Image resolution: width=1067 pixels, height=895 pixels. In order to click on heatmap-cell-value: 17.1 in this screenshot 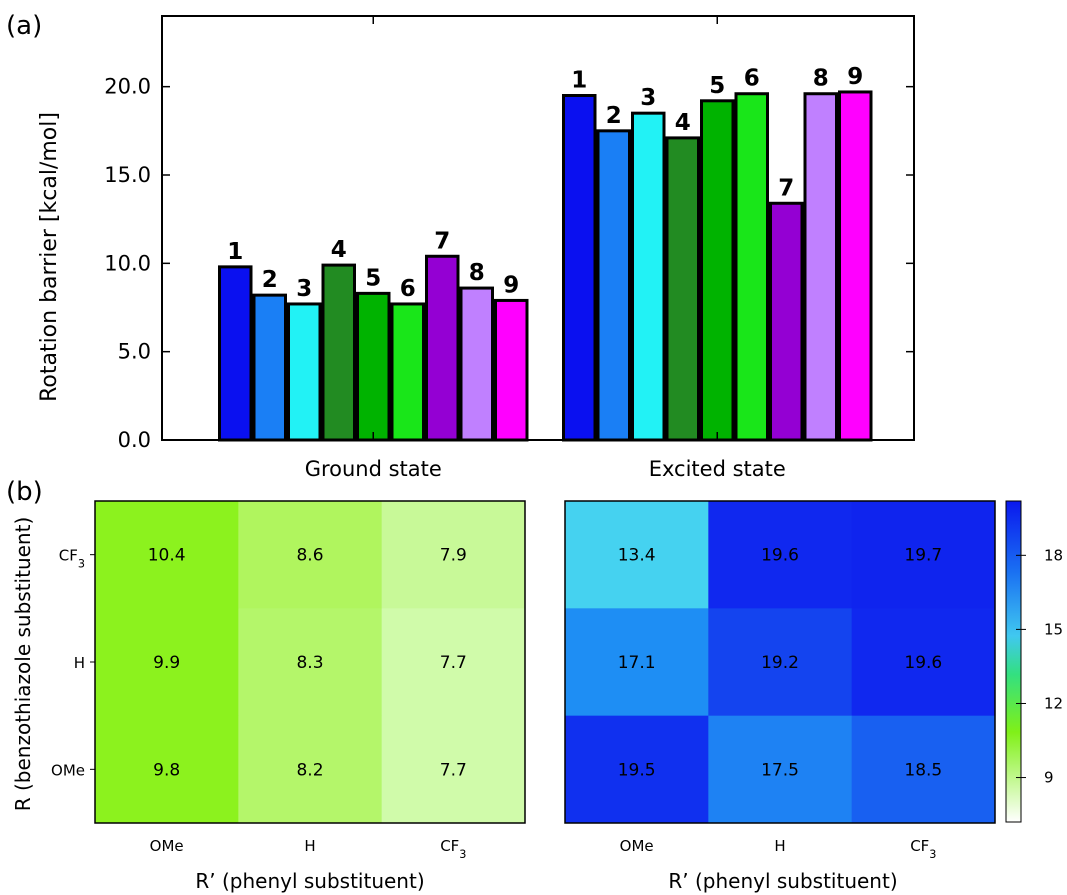, I will do `click(637, 663)`.